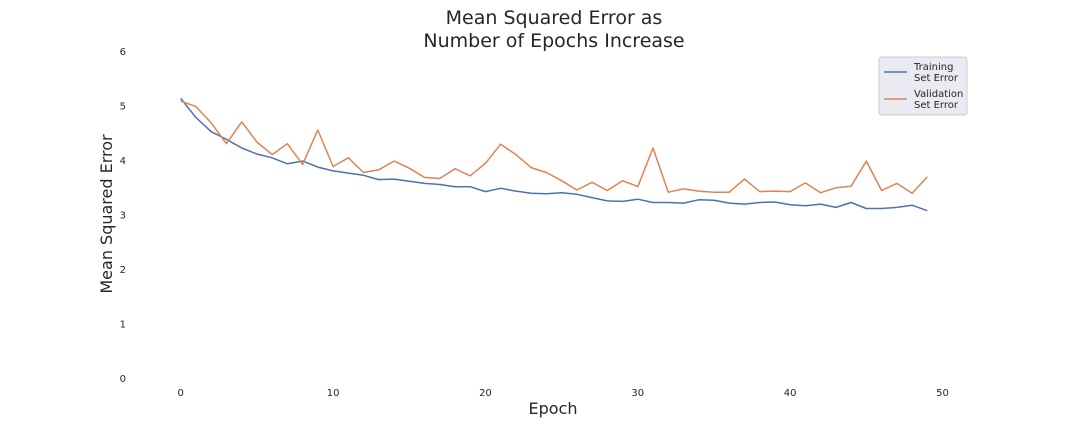 This screenshot has height=432, width=1080. What do you see at coordinates (942, 393) in the screenshot?
I see `x-tick-label: 50` at bounding box center [942, 393].